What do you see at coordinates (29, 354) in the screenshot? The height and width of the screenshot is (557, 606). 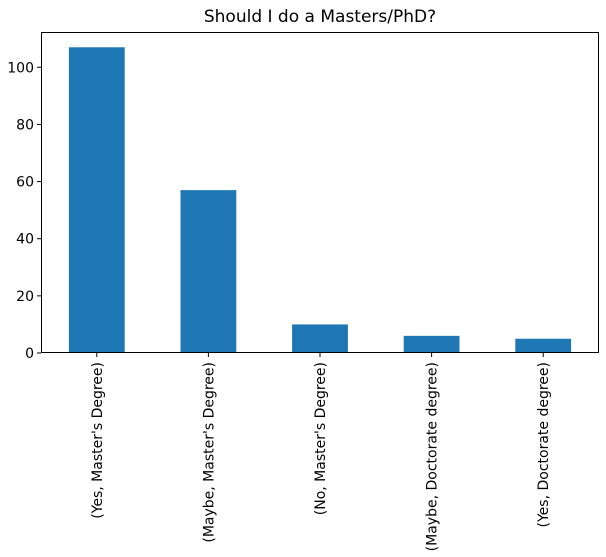 I see `y-tick-label: 0` at bounding box center [29, 354].